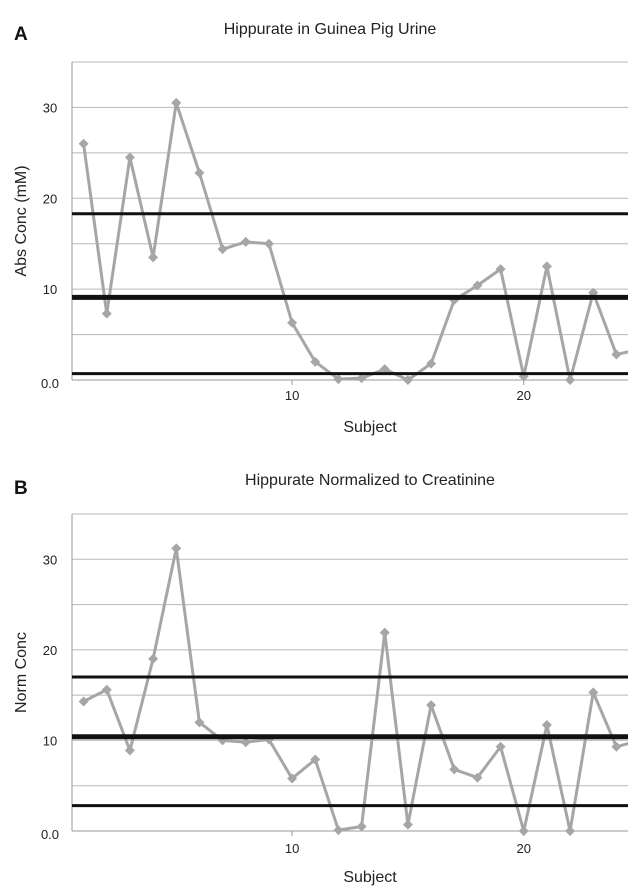 The image size is (628, 887). Describe the element at coordinates (21, 488) in the screenshot. I see `panel-letter: B` at that location.